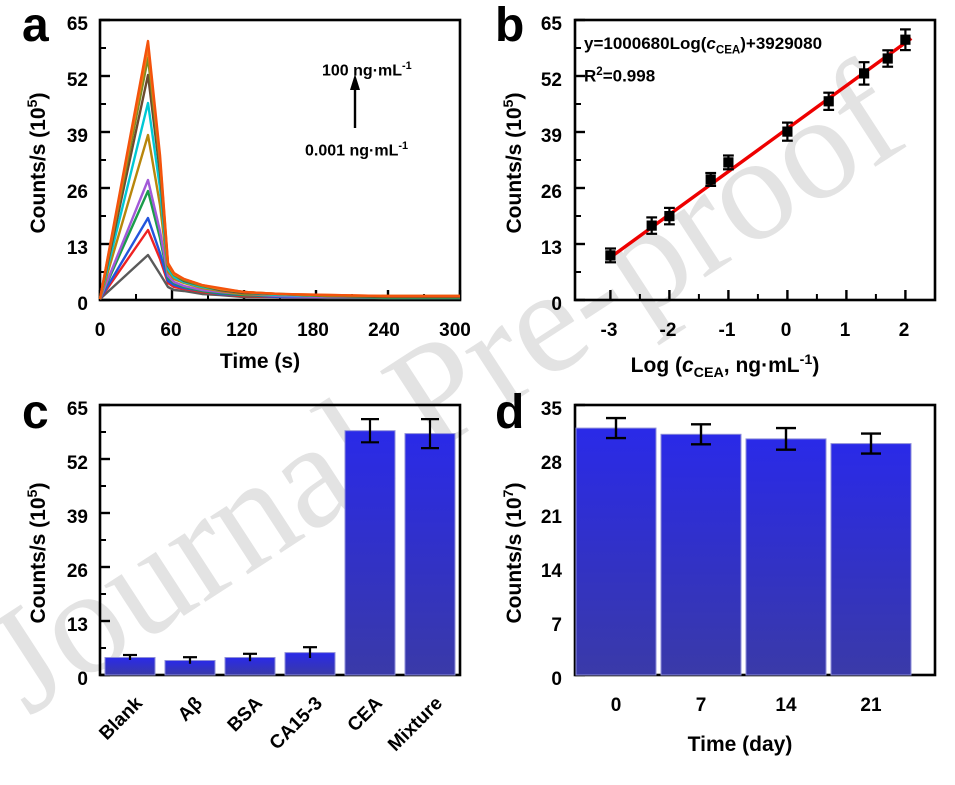 The image size is (955, 785). I want to click on panel-a-ytick-39: 39, so click(77, 136).